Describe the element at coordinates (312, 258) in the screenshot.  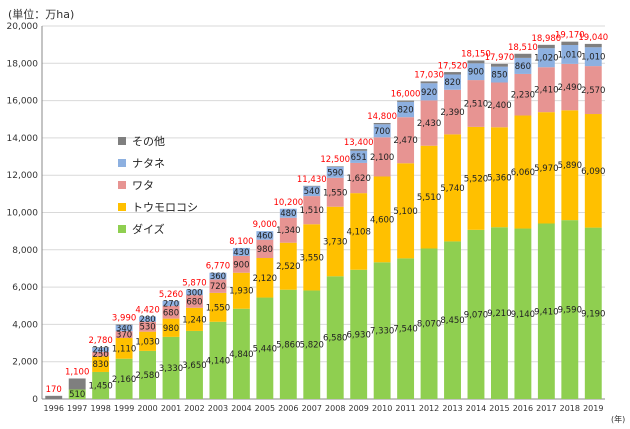
I see `data-label: 3,550` at that location.